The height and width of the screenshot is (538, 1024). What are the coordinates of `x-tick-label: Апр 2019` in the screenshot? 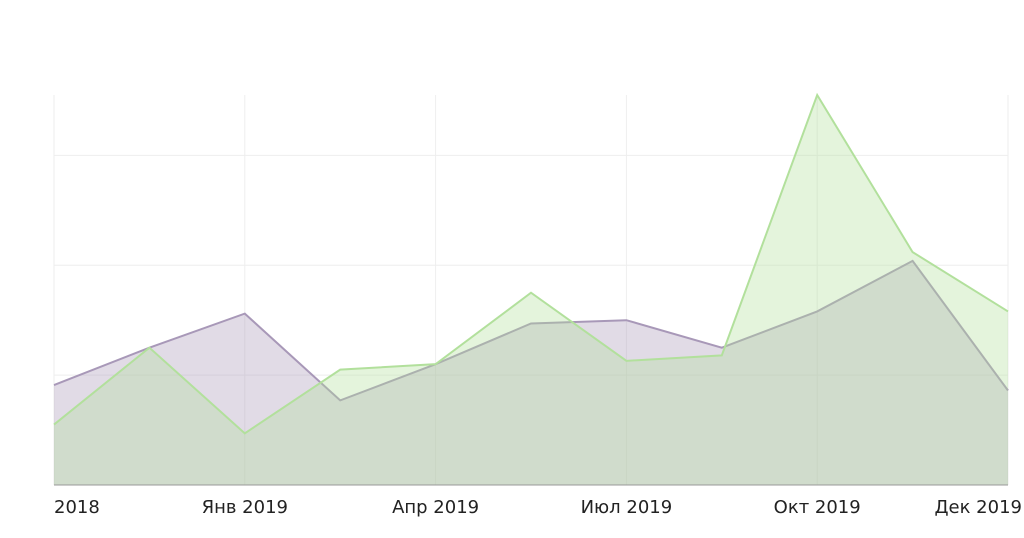 It's located at (435, 507).